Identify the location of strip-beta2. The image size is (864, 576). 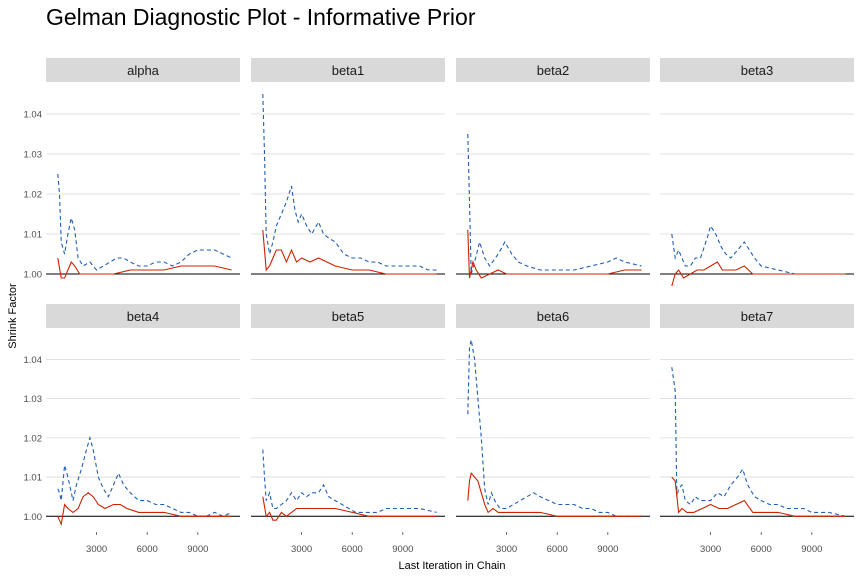
(553, 70).